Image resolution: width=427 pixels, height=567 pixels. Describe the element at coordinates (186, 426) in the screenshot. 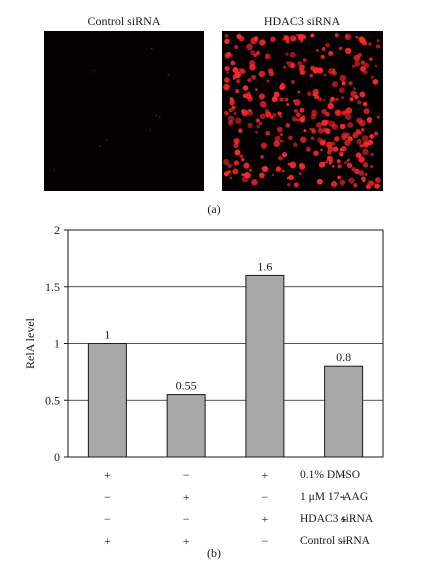

I see `bar` at that location.